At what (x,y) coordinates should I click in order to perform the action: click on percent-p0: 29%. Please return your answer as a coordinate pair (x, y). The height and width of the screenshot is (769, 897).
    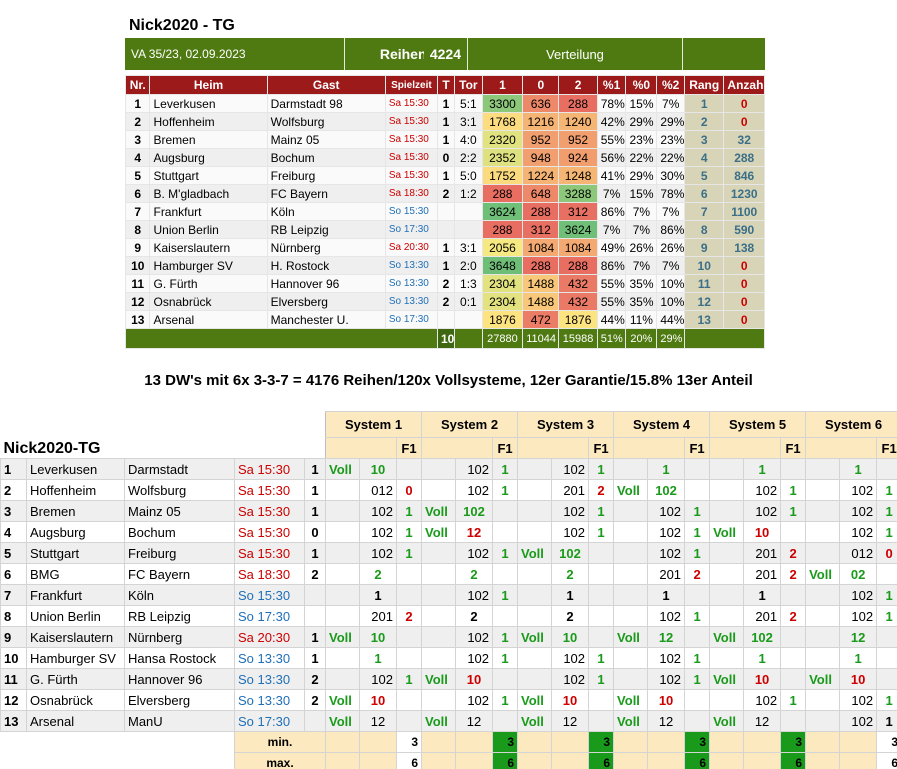
    Looking at the image, I should click on (641, 175).